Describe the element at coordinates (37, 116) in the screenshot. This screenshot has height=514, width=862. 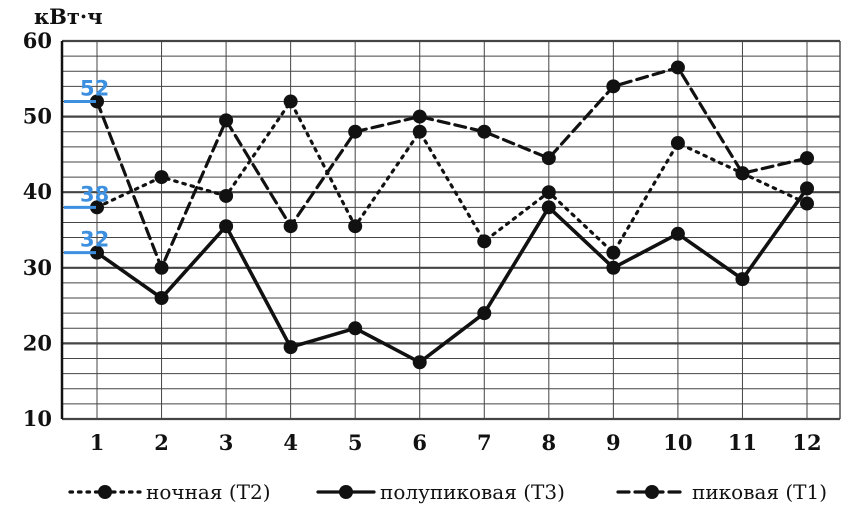
I see `y-tick-label: 50` at that location.